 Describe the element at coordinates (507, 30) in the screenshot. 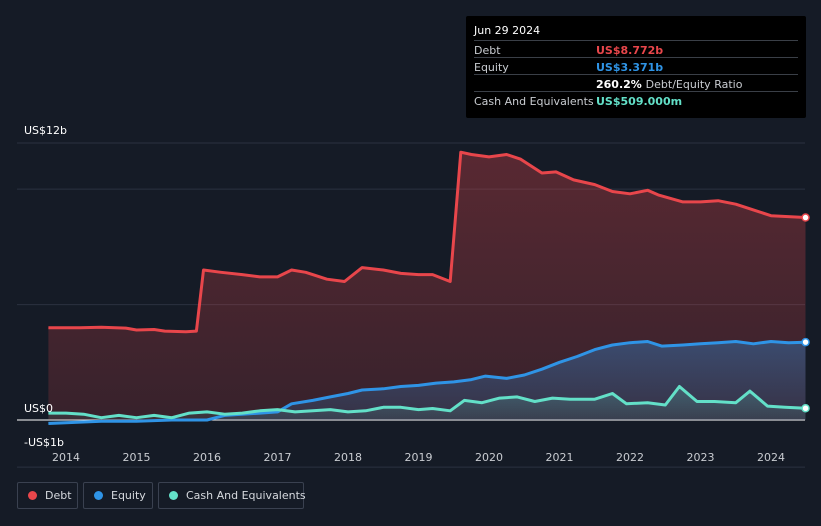

I see `tooltip-date: Jun 29 2024` at that location.